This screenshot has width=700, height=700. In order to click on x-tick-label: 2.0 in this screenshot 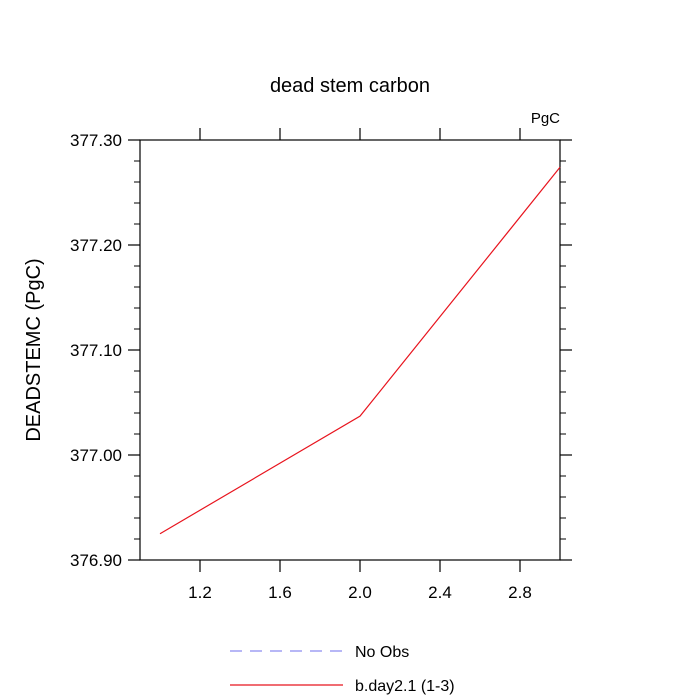, I will do `click(360, 592)`.